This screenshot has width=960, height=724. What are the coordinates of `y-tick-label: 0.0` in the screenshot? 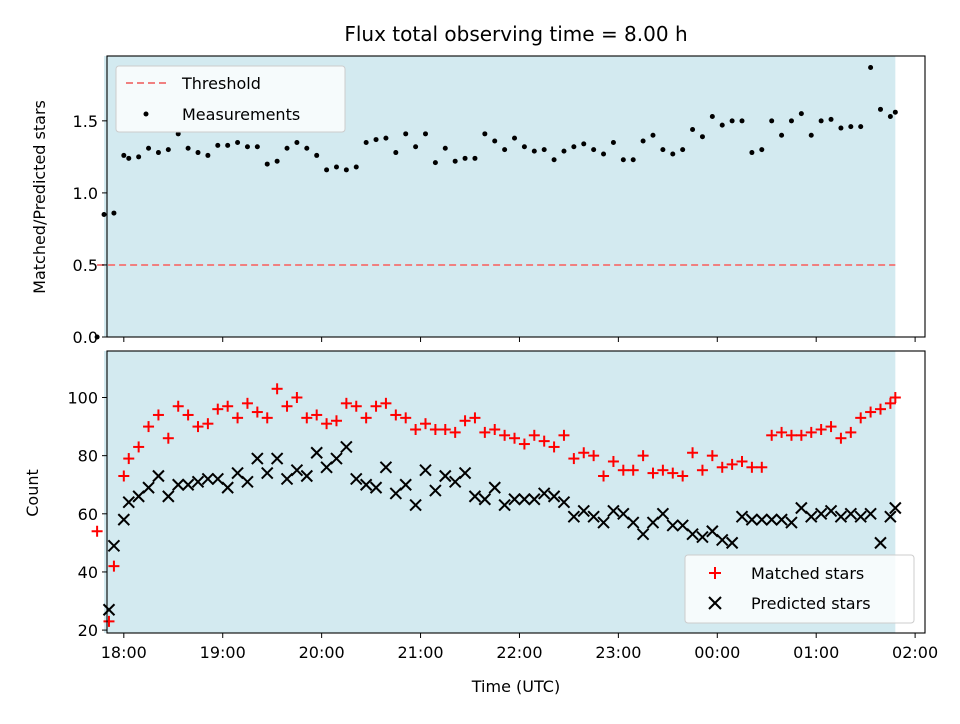 It's located at (85, 337).